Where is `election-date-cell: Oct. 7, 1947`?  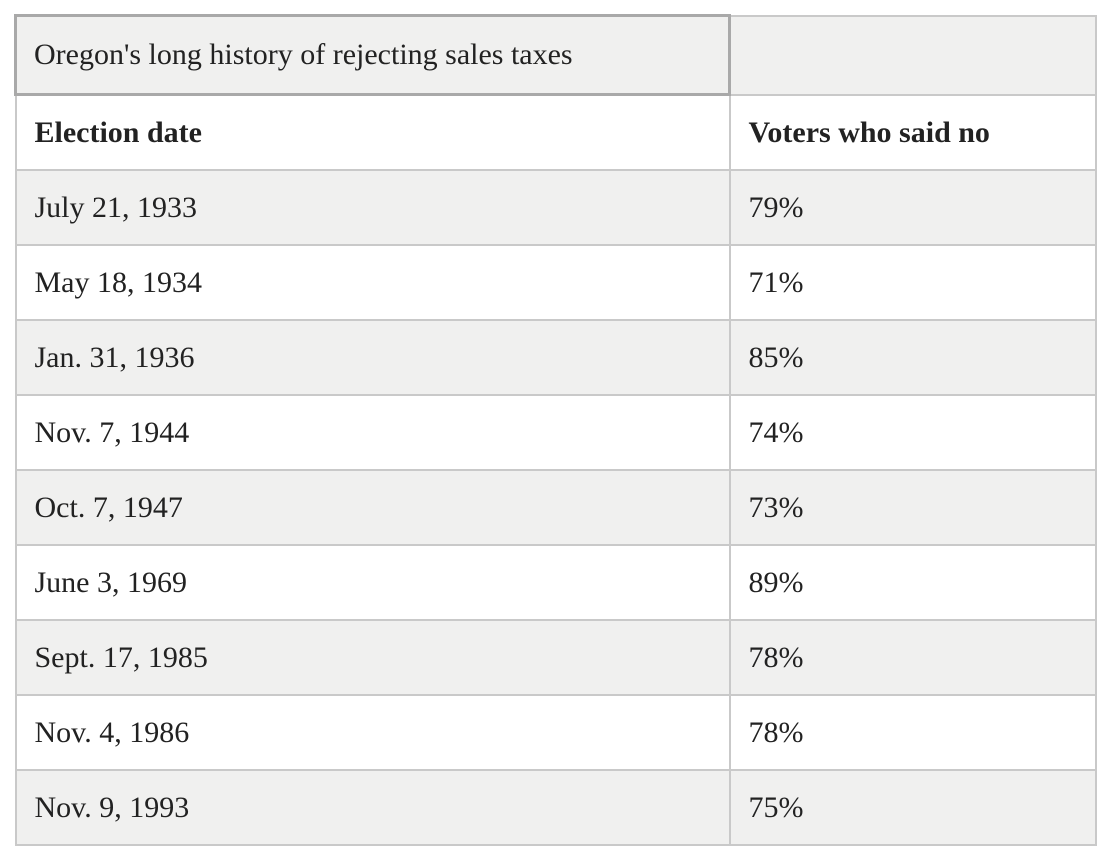
election-date-cell: Oct. 7, 1947 is located at coordinates (372, 507).